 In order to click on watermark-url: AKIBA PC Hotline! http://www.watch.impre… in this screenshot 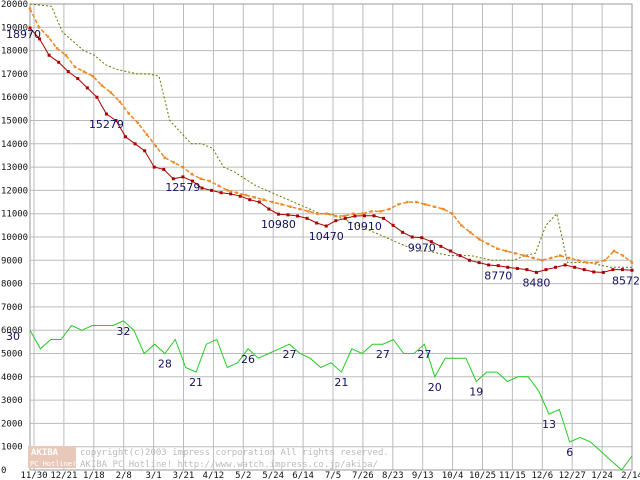, I will do `click(229, 465)`.